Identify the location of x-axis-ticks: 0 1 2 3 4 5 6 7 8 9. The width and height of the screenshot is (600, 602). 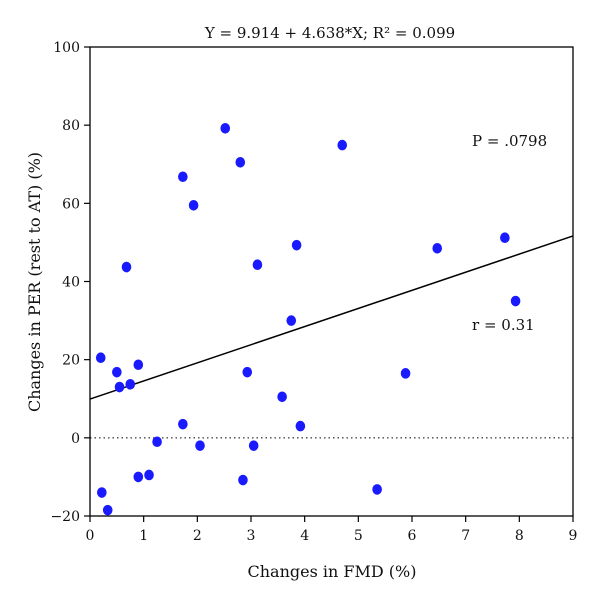
(332, 530).